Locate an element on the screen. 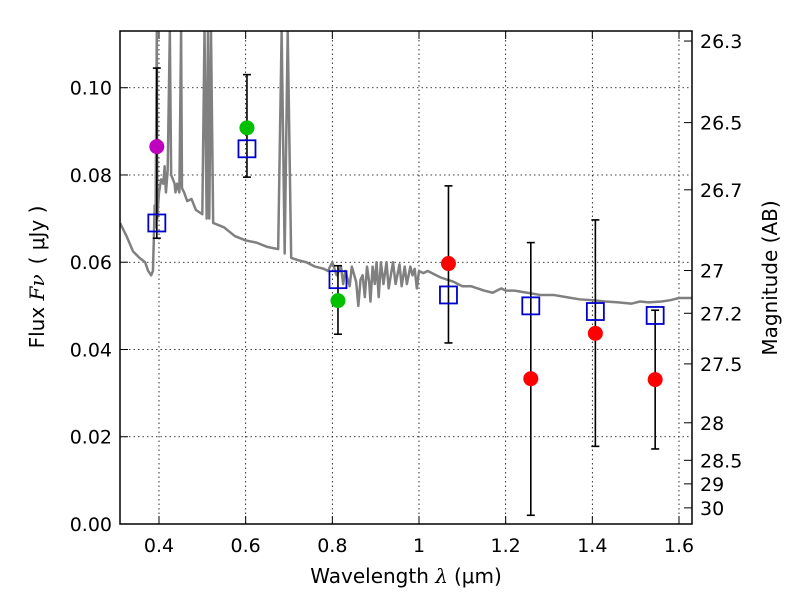  y-tick-label: 0.00 is located at coordinates (91, 525).